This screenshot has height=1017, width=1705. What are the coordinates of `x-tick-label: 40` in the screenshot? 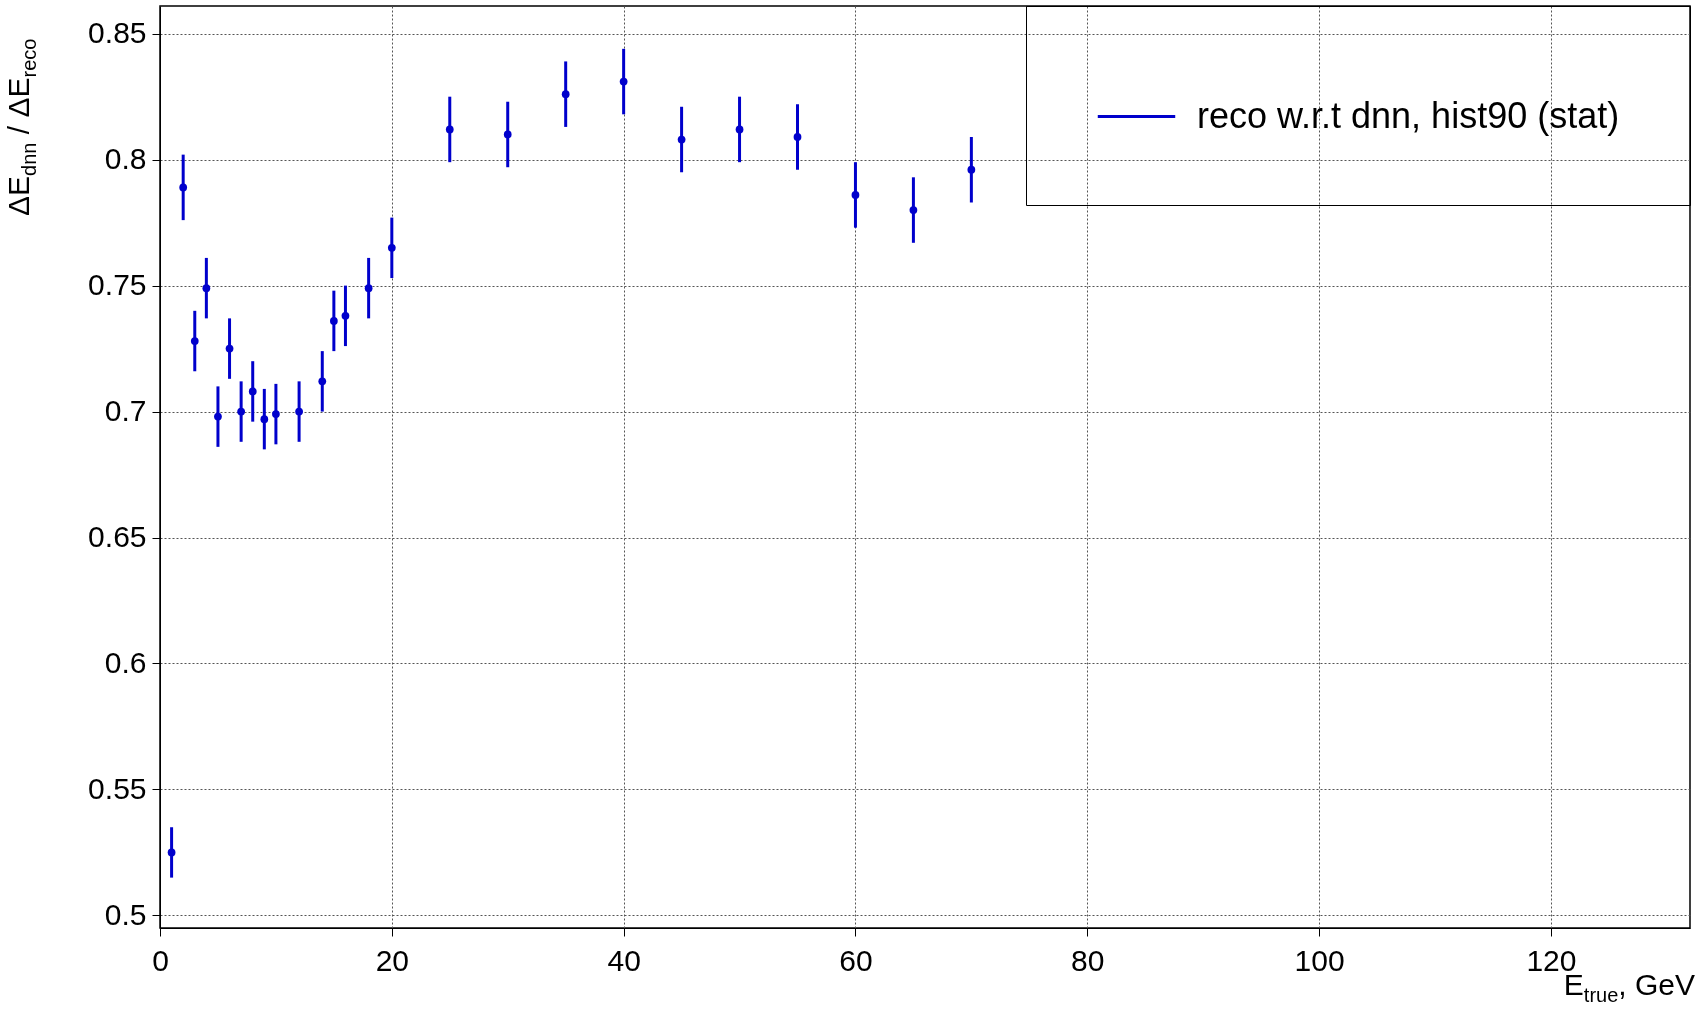 It's located at (624, 960).